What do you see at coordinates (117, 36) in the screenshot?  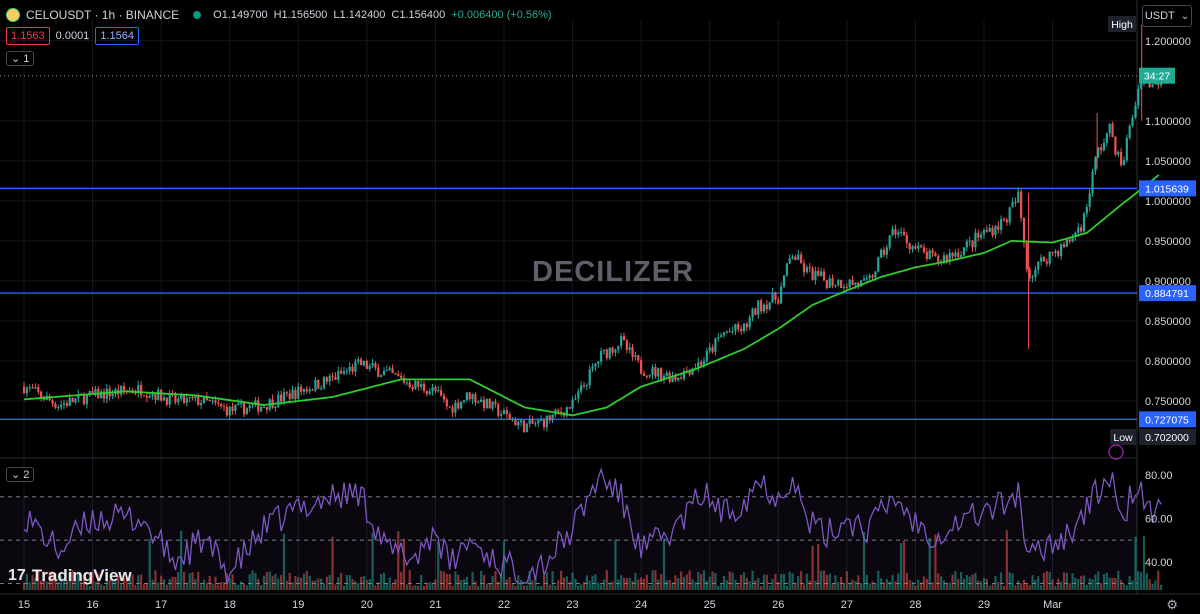 I see `buy-price-button: 1.1564` at bounding box center [117, 36].